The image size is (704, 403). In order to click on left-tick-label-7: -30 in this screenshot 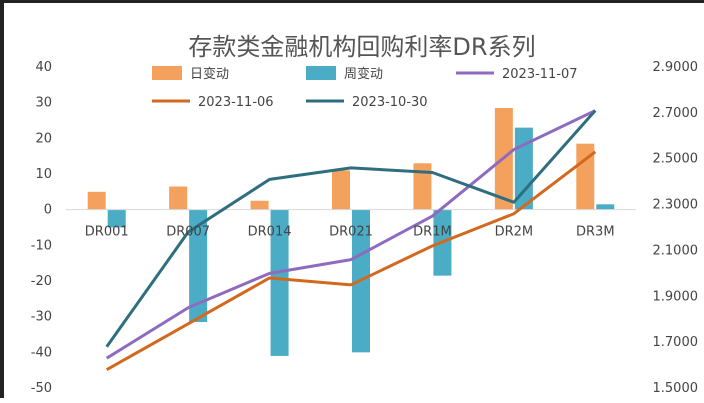, I will do `click(41, 317)`.